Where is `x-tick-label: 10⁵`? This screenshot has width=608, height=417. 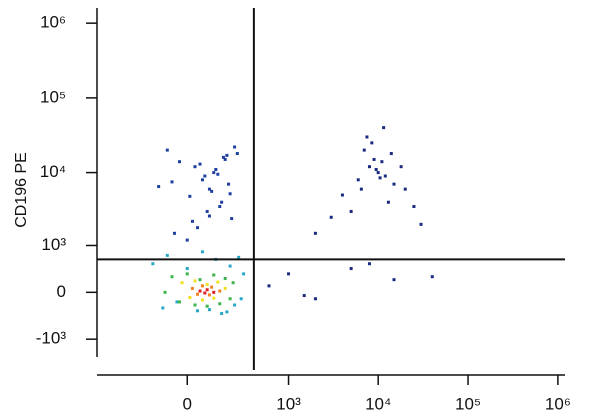 x-tick-label: 10⁵ is located at coordinates (468, 403).